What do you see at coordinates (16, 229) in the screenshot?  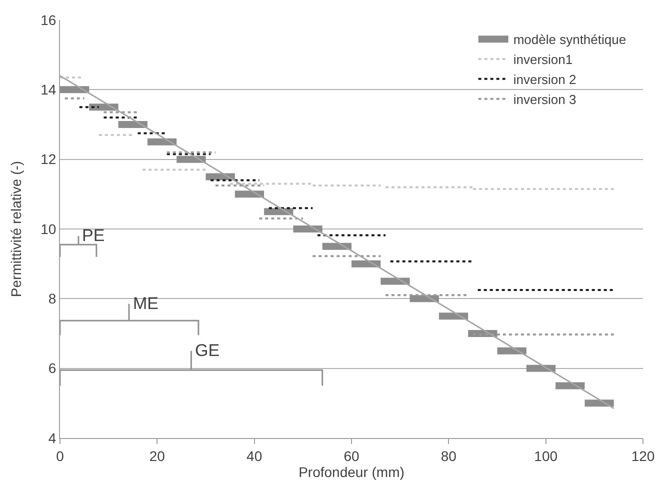 I see `y-axis-title: Permittivité relative (-)` at bounding box center [16, 229].